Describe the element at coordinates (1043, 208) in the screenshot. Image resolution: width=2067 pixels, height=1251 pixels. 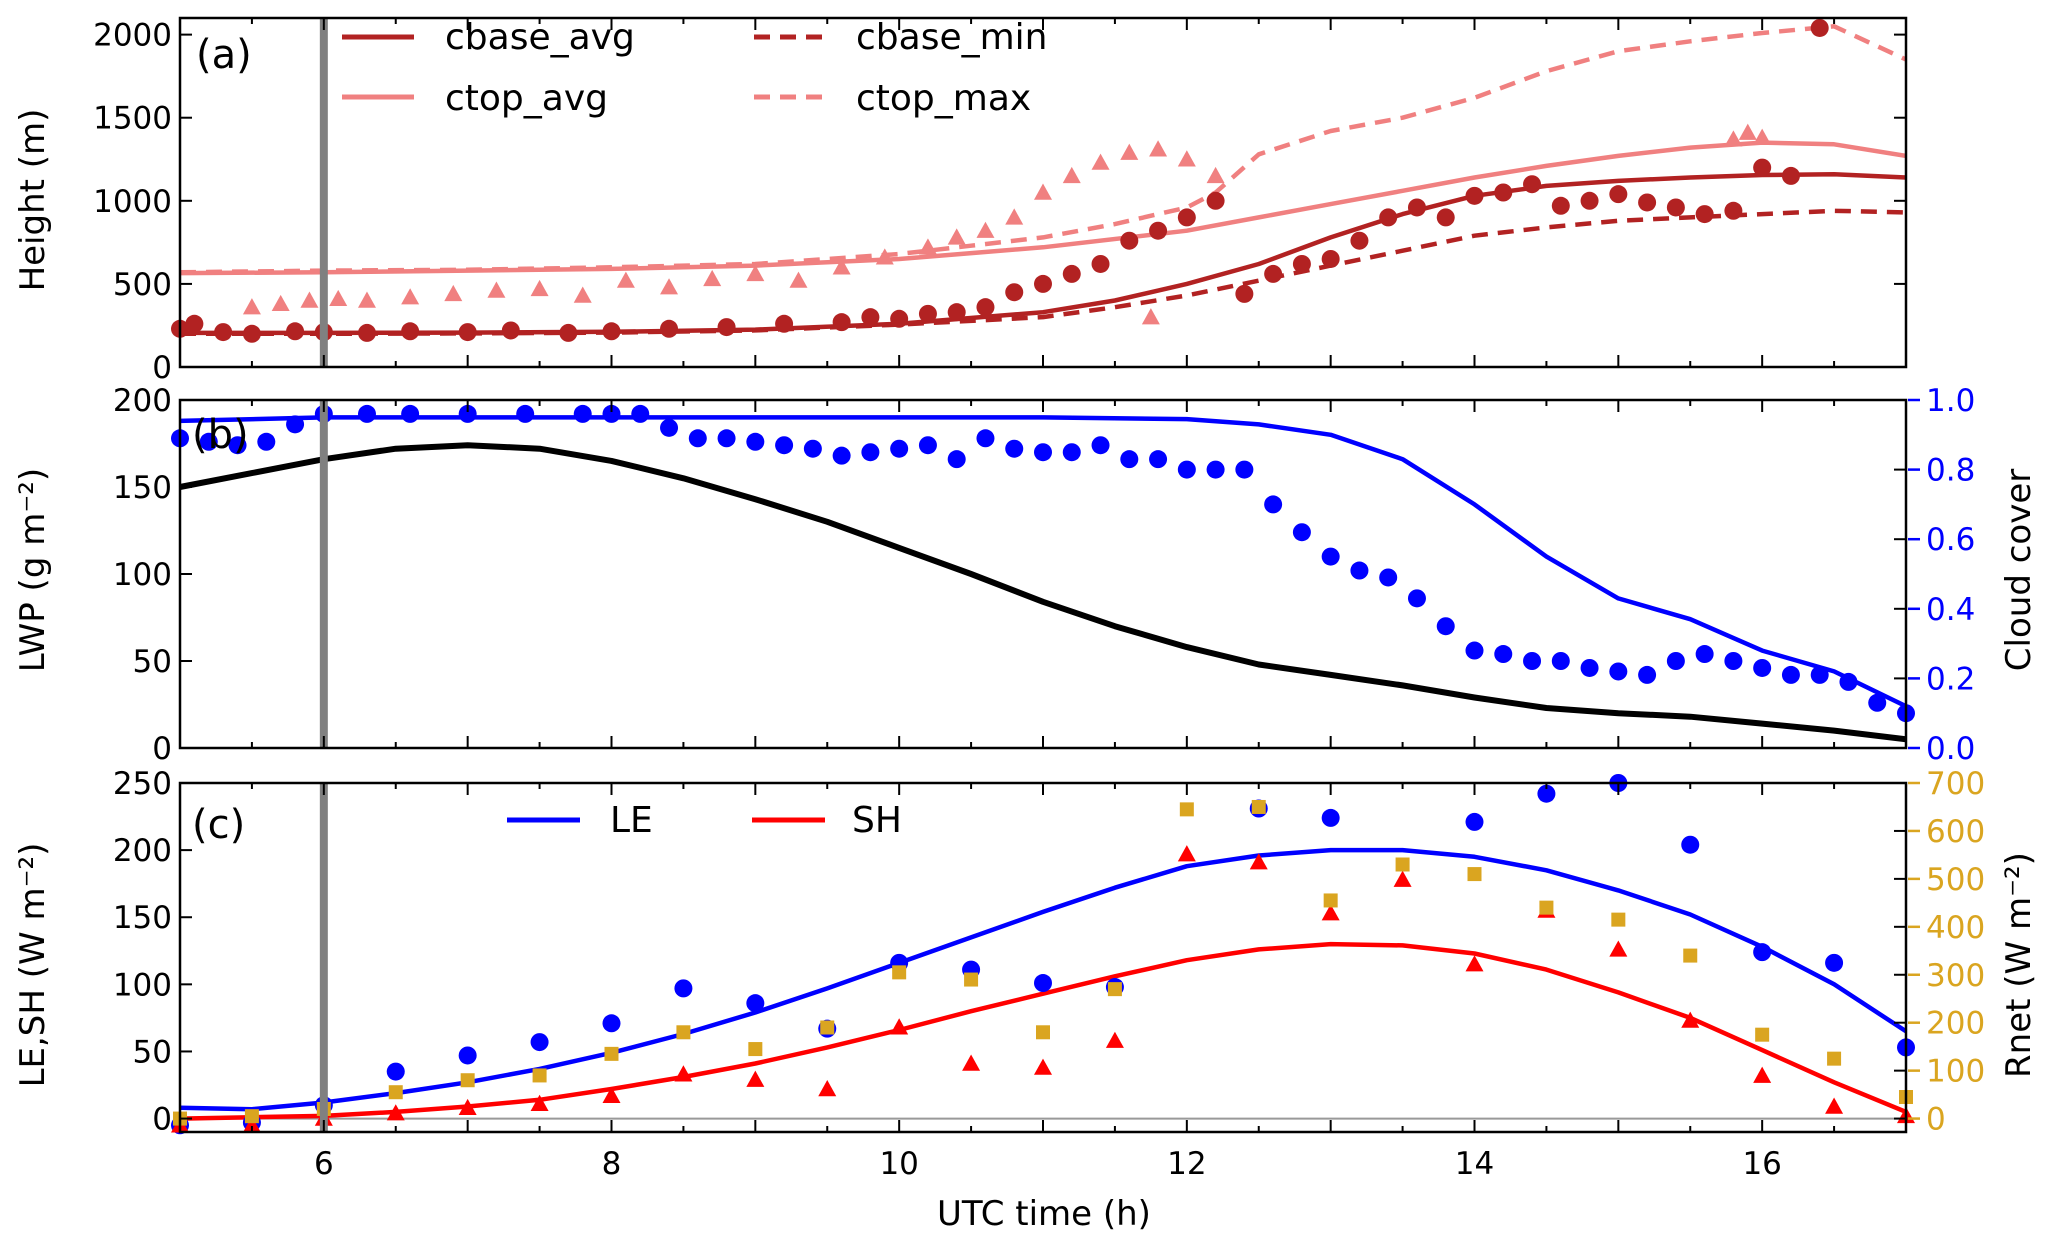
I see `series-ctop-avg-line` at that location.